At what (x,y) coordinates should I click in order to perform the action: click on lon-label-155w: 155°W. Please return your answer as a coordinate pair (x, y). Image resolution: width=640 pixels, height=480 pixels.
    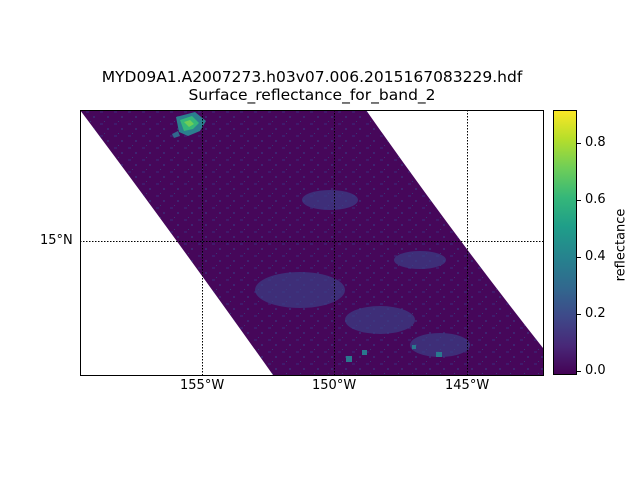
    Looking at the image, I should click on (202, 385).